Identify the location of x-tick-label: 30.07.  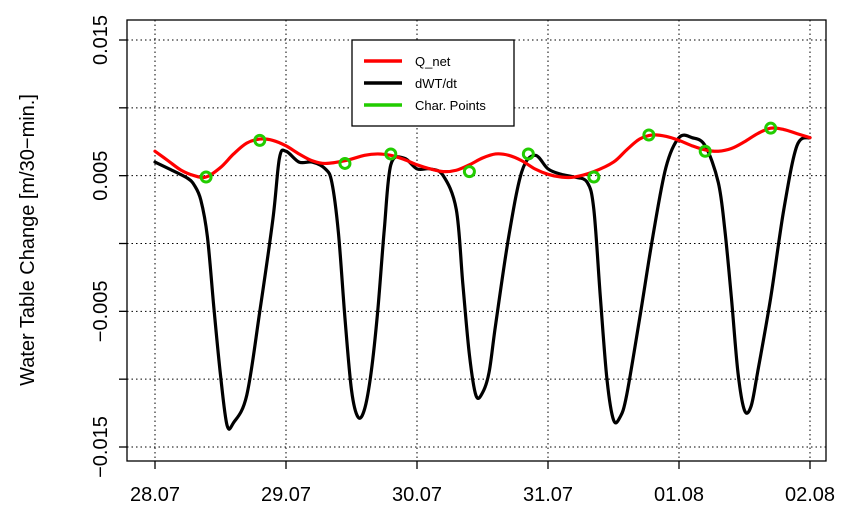
(417, 495).